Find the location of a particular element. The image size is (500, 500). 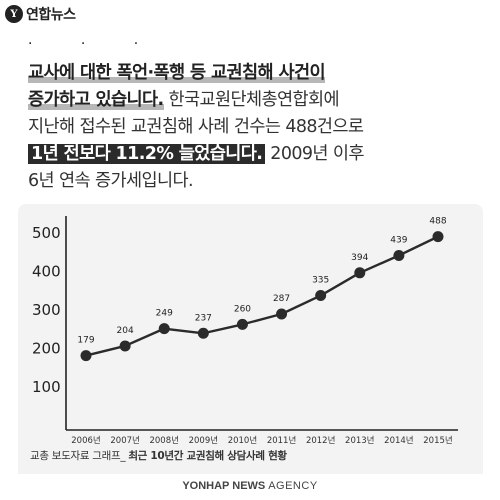

y-tick-label: 500 is located at coordinates (46, 233).